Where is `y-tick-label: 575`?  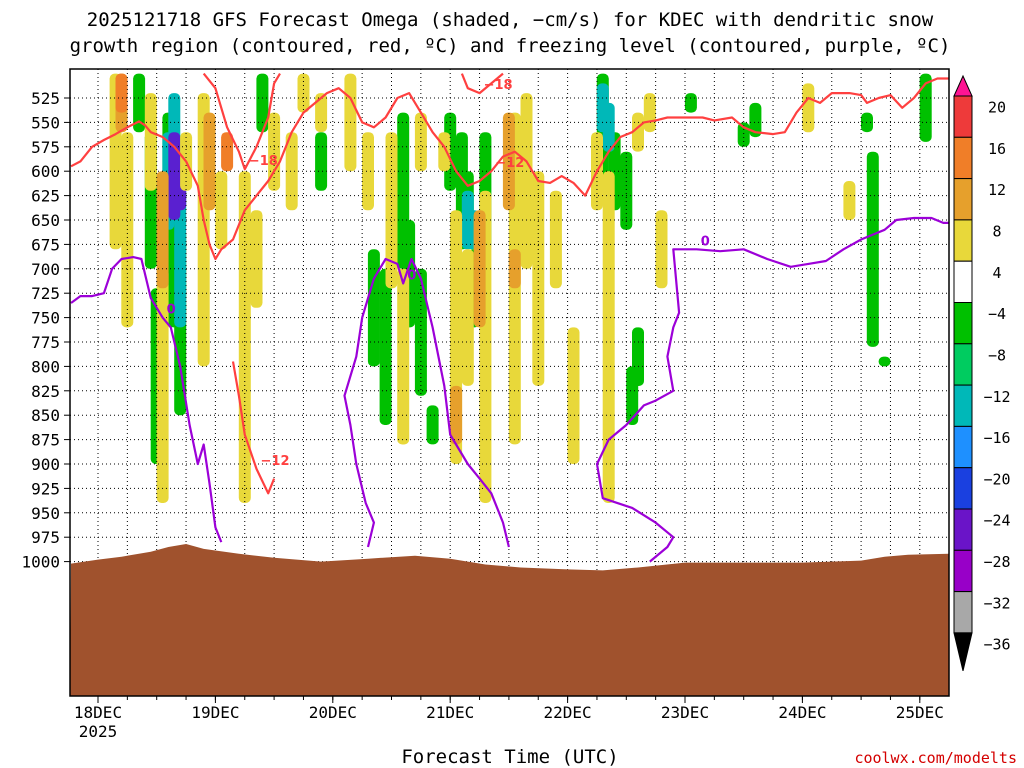
y-tick-label: 575 is located at coordinates (45, 147).